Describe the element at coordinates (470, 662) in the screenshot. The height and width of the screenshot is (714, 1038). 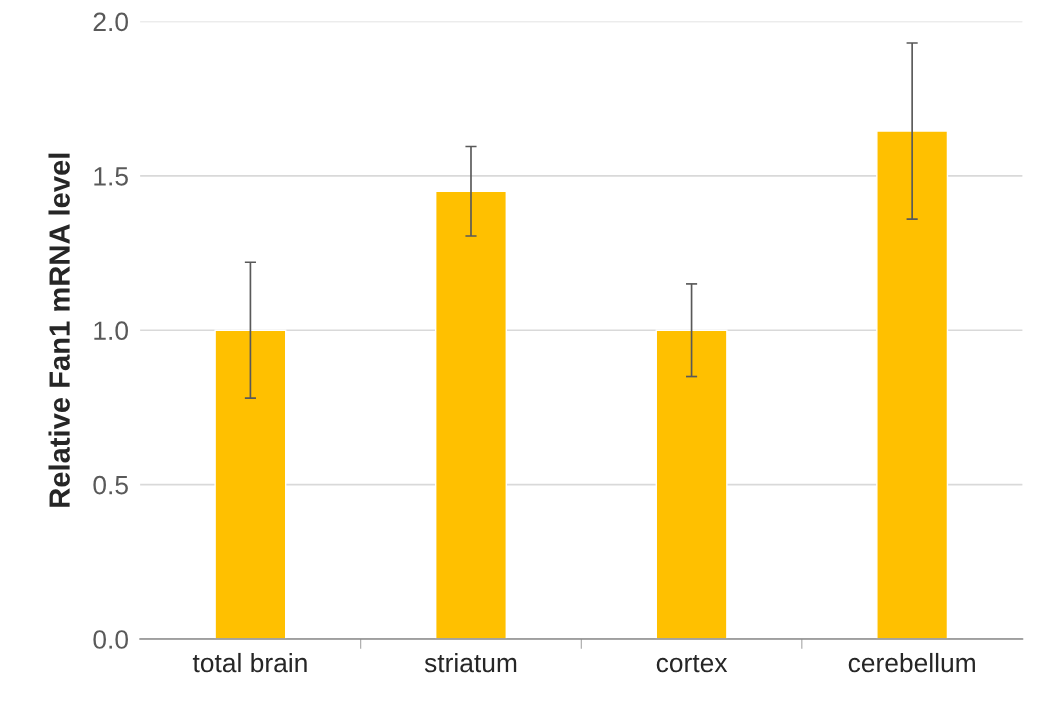
I see `x-tick-label: striatum` at that location.